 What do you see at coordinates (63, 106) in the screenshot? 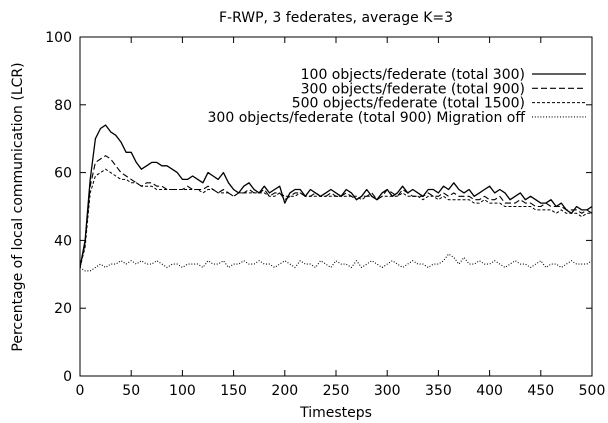
I see `y-tick-label: 80` at bounding box center [63, 106].